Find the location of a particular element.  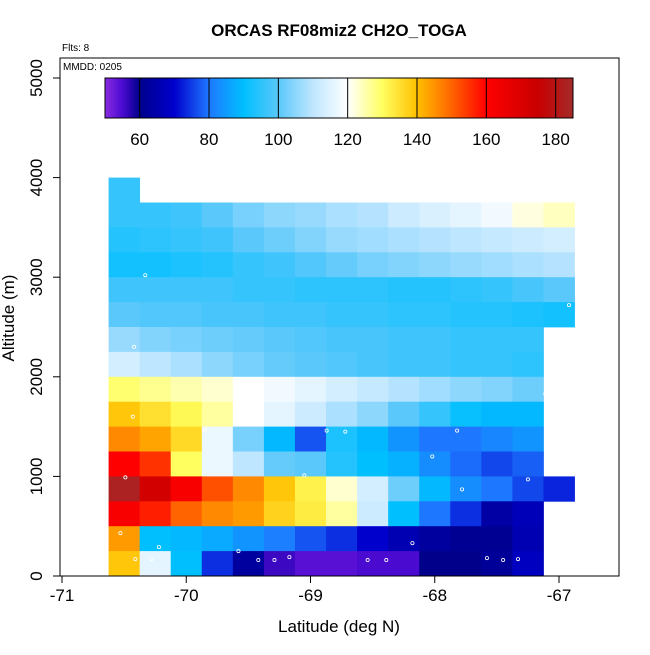

colorbar-tick-label: 60 is located at coordinates (139, 139).